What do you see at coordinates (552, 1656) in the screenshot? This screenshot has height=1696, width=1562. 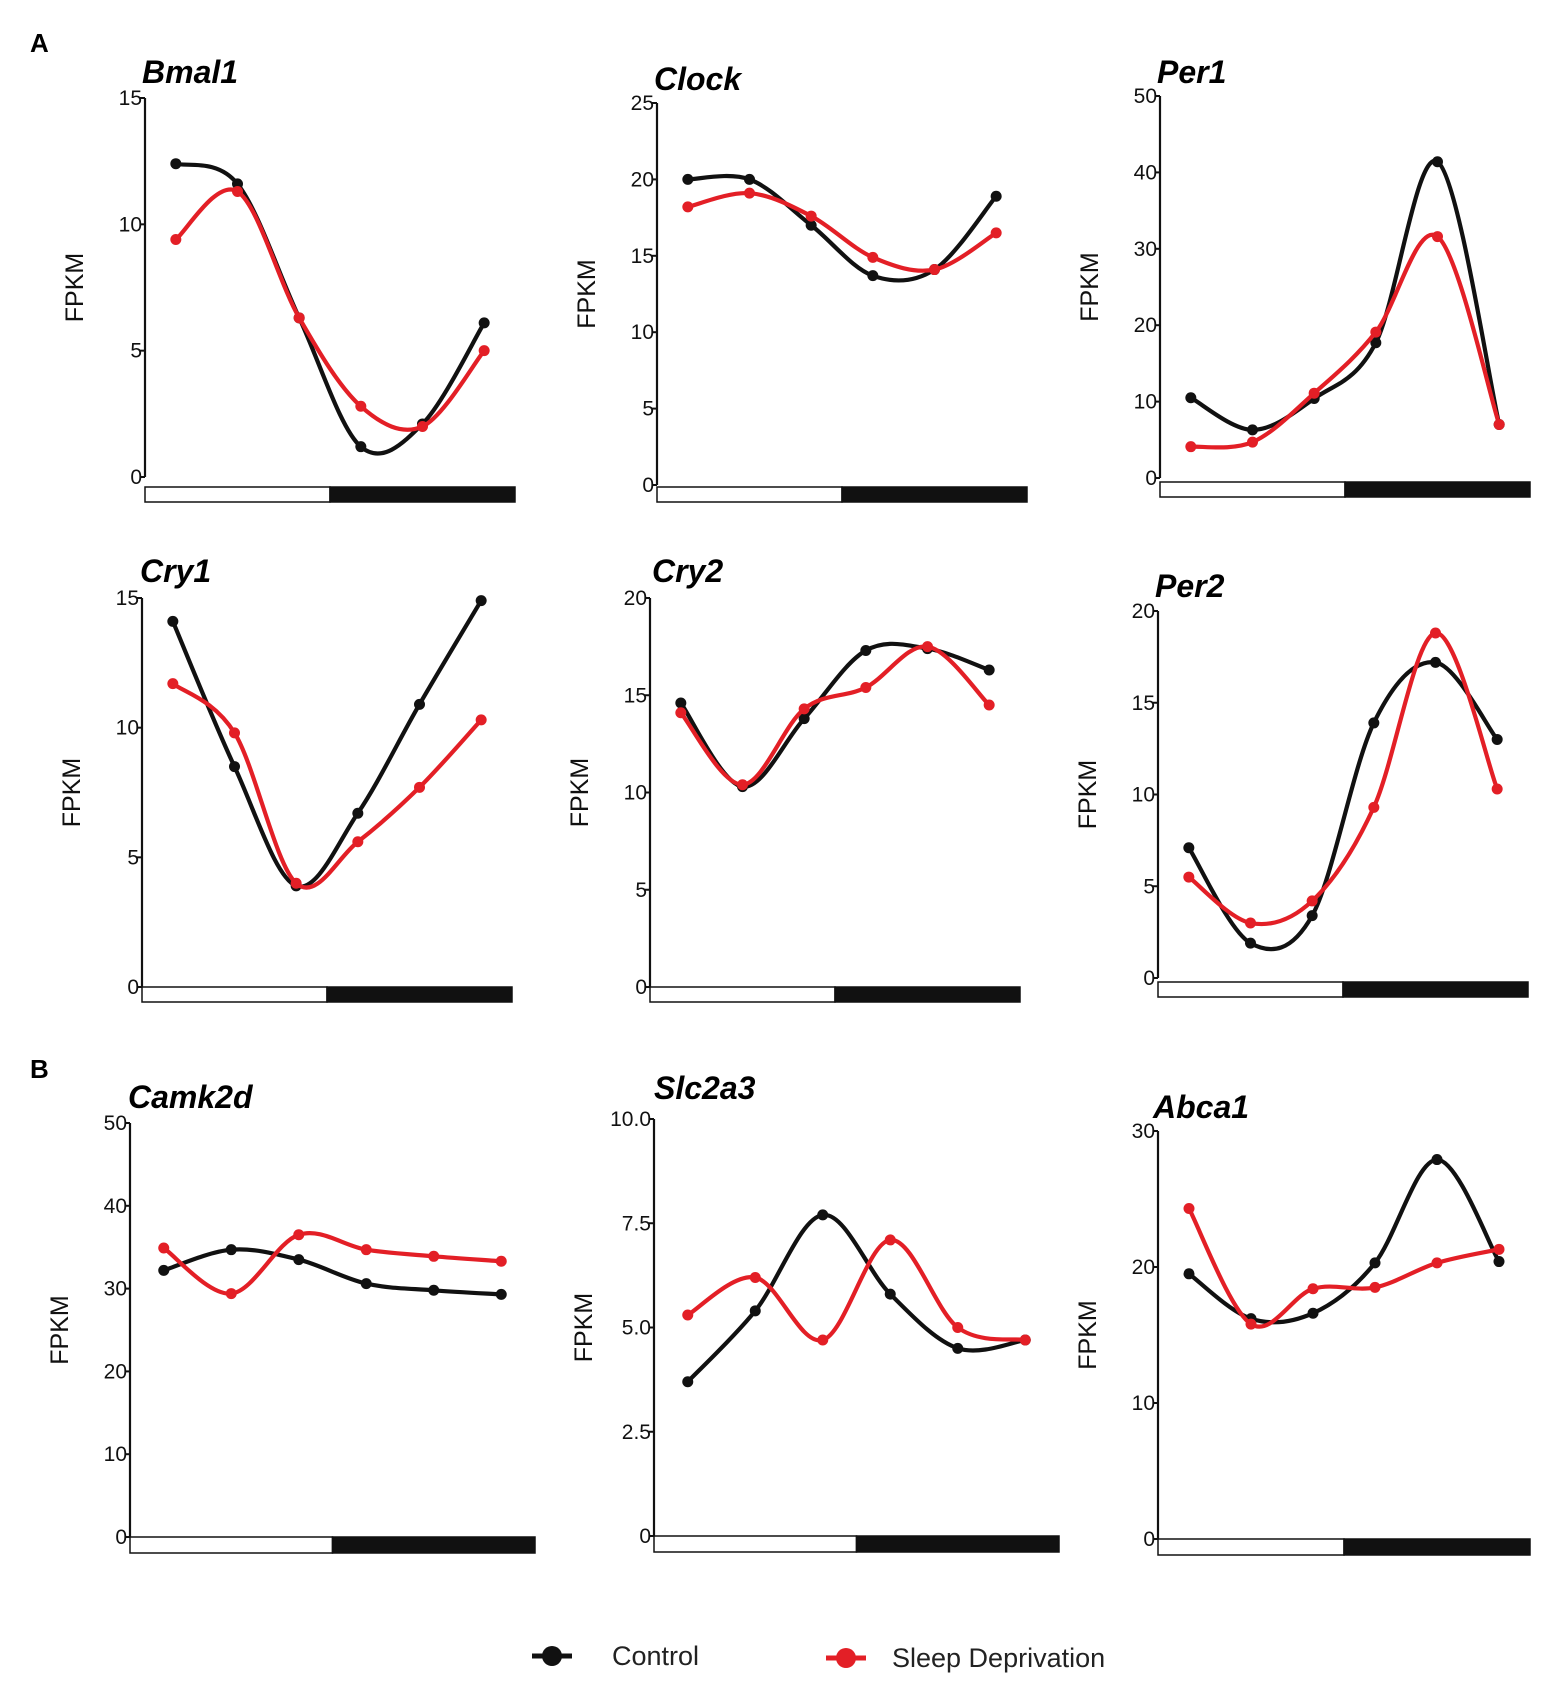 I see `legend-control-marker` at bounding box center [552, 1656].